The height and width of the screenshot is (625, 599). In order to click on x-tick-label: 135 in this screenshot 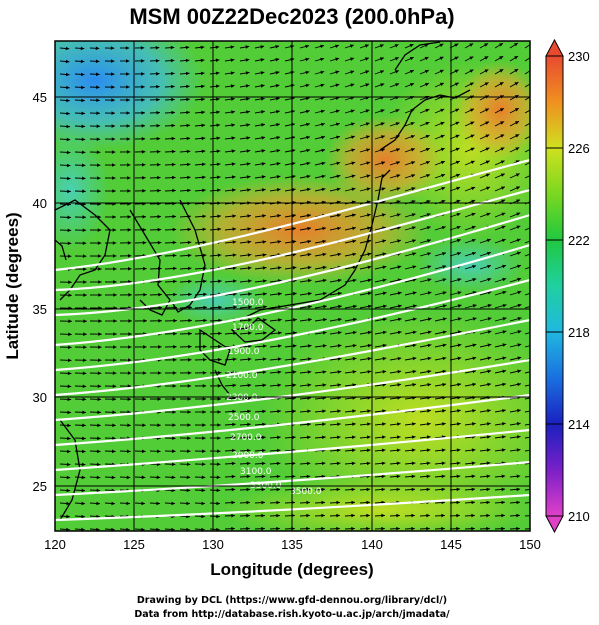, I will do `click(292, 544)`.